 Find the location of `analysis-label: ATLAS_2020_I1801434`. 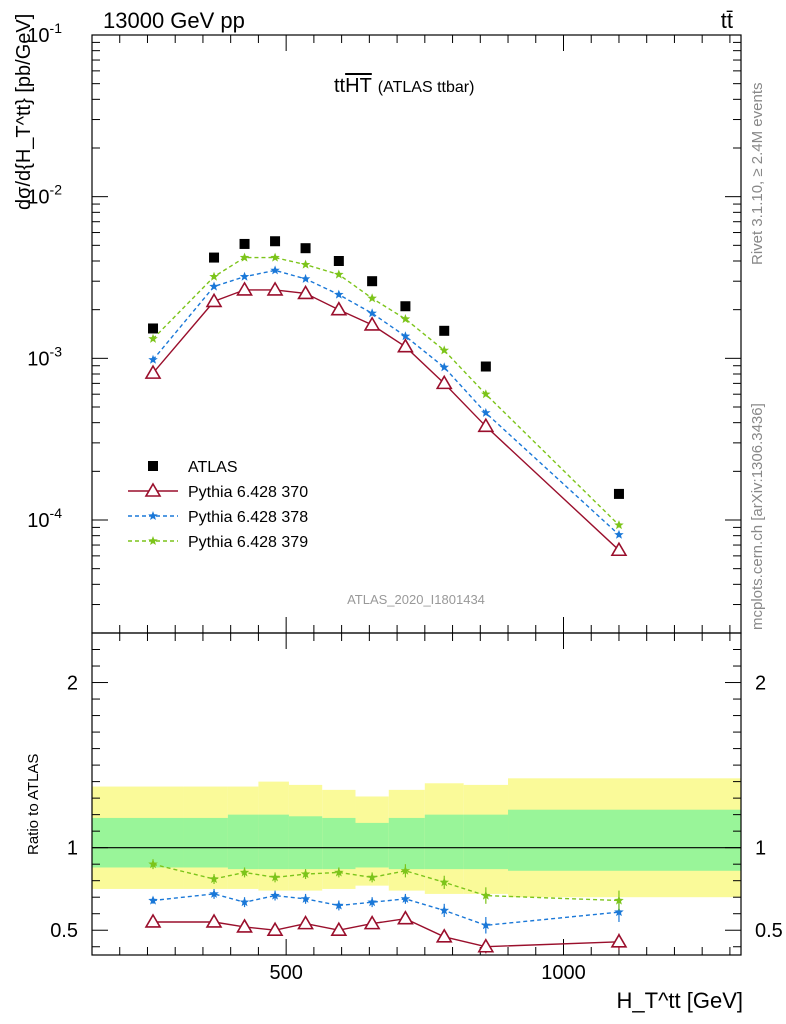

analysis-label: ATLAS_2020_I1801434 is located at coordinates (416, 599).